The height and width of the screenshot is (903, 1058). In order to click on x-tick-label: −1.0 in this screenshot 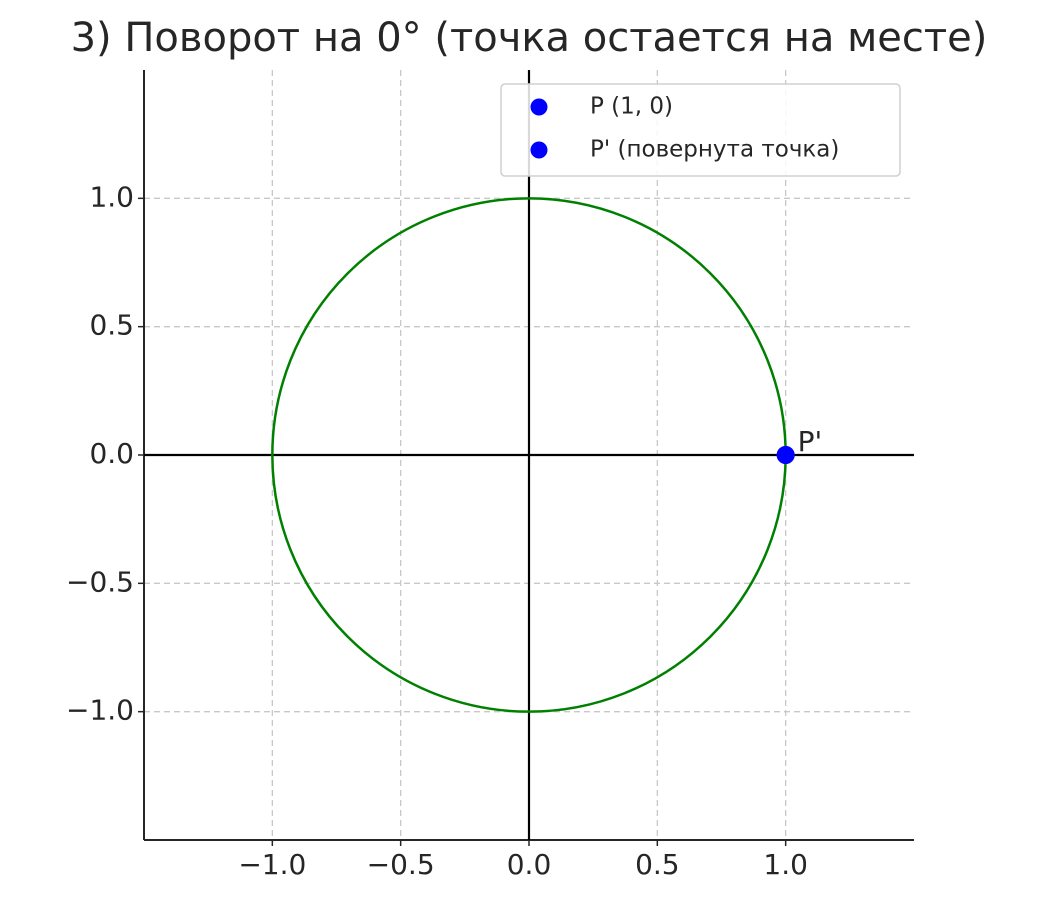, I will do `click(272, 864)`.